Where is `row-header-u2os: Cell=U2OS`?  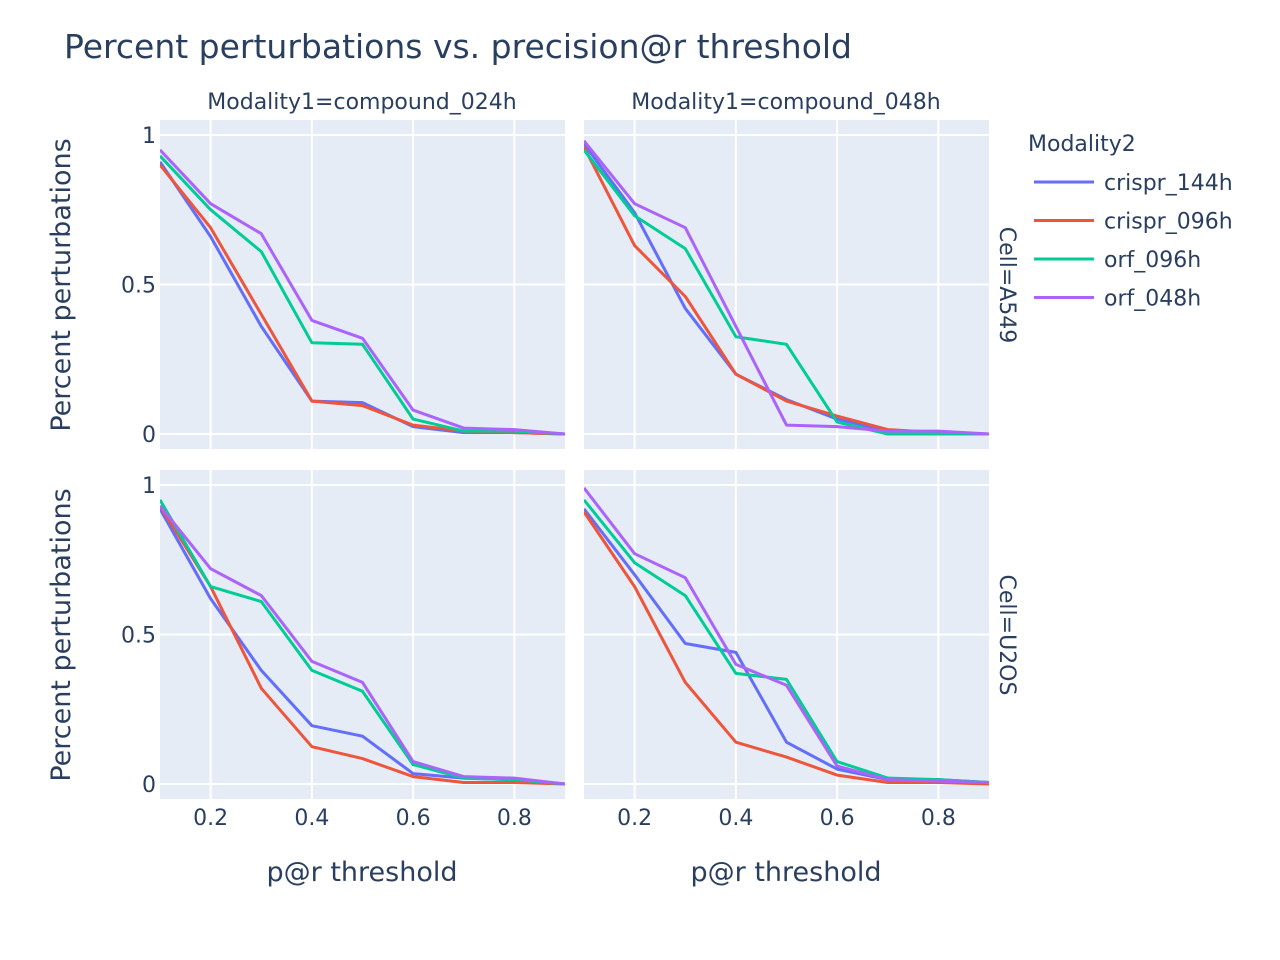
row-header-u2os: Cell=U2OS is located at coordinates (1006, 635).